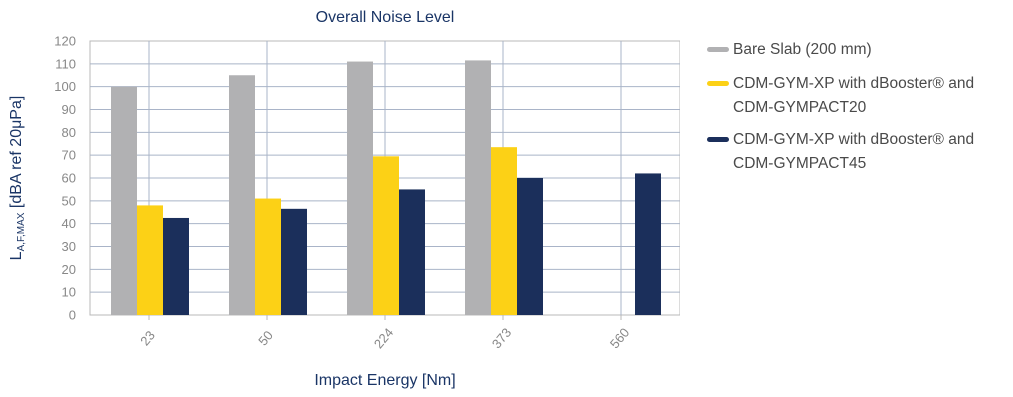 Image resolution: width=1013 pixels, height=397 pixels. I want to click on y-tick-label: 40, so click(69, 223).